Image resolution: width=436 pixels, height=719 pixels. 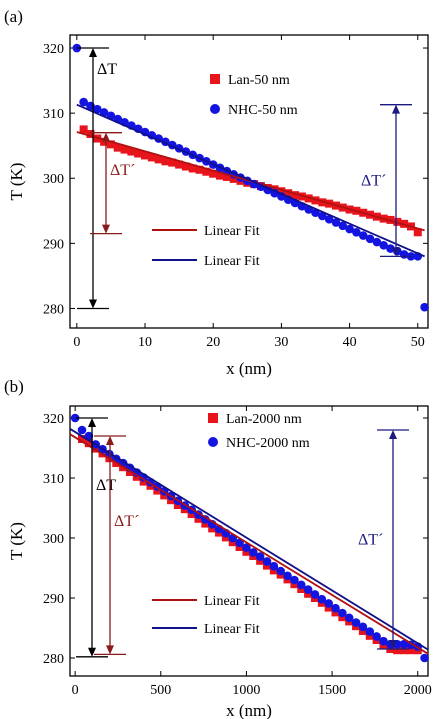 I want to click on x-tick-label: 500, so click(x=160, y=690).